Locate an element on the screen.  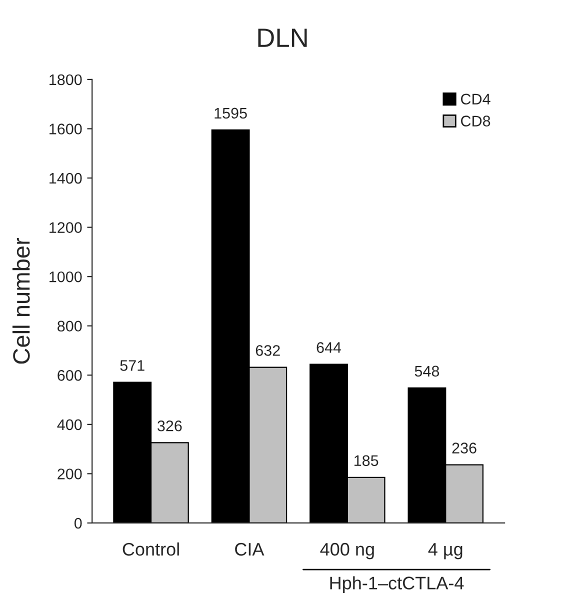
y-tick-label: 400 is located at coordinates (69, 424).